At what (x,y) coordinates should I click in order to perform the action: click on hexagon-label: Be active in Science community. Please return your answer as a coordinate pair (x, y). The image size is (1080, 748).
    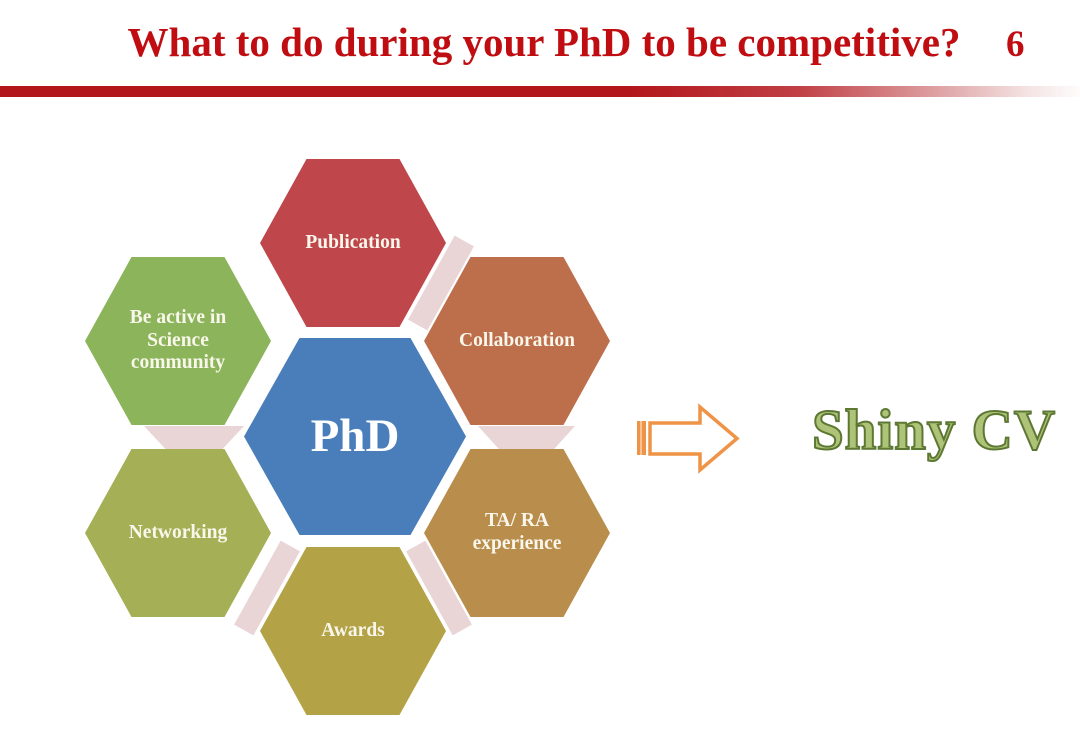
    Looking at the image, I should click on (178, 341).